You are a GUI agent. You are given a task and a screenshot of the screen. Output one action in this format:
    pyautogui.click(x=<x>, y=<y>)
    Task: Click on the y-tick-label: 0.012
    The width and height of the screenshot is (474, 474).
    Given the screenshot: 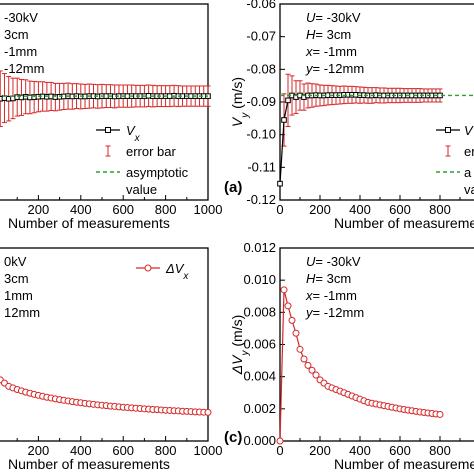 What is the action you would take?
    pyautogui.click(x=259, y=247)
    